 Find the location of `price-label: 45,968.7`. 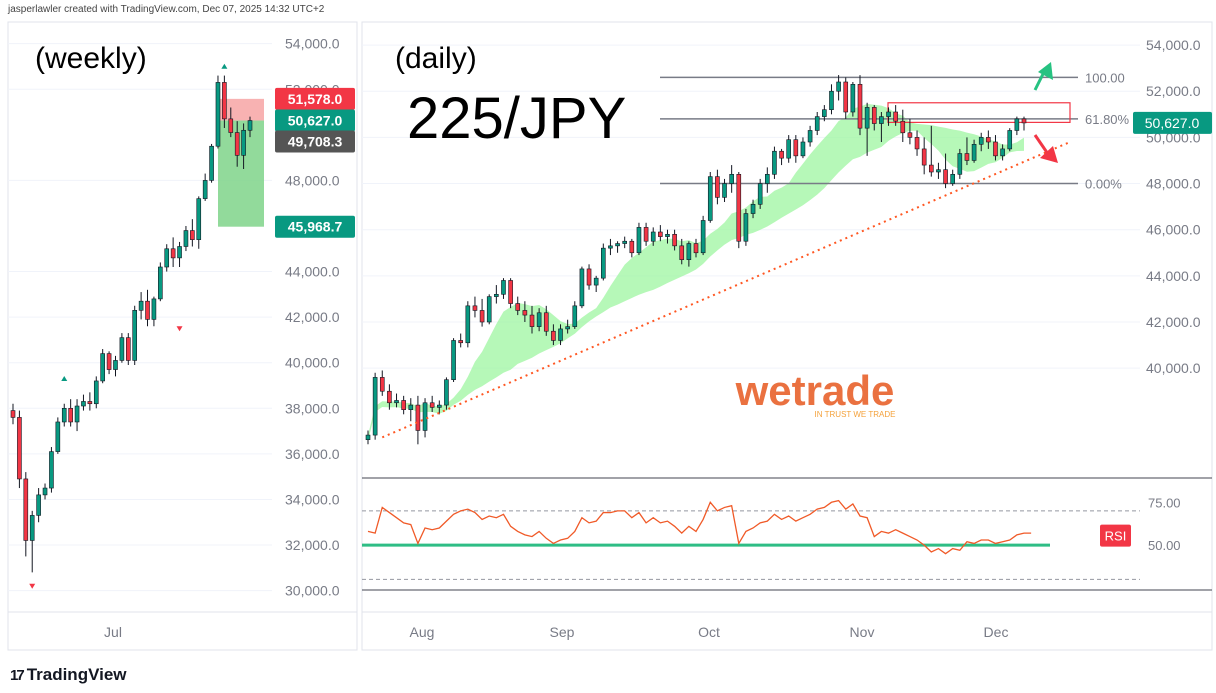

price-label: 45,968.7 is located at coordinates (315, 227).